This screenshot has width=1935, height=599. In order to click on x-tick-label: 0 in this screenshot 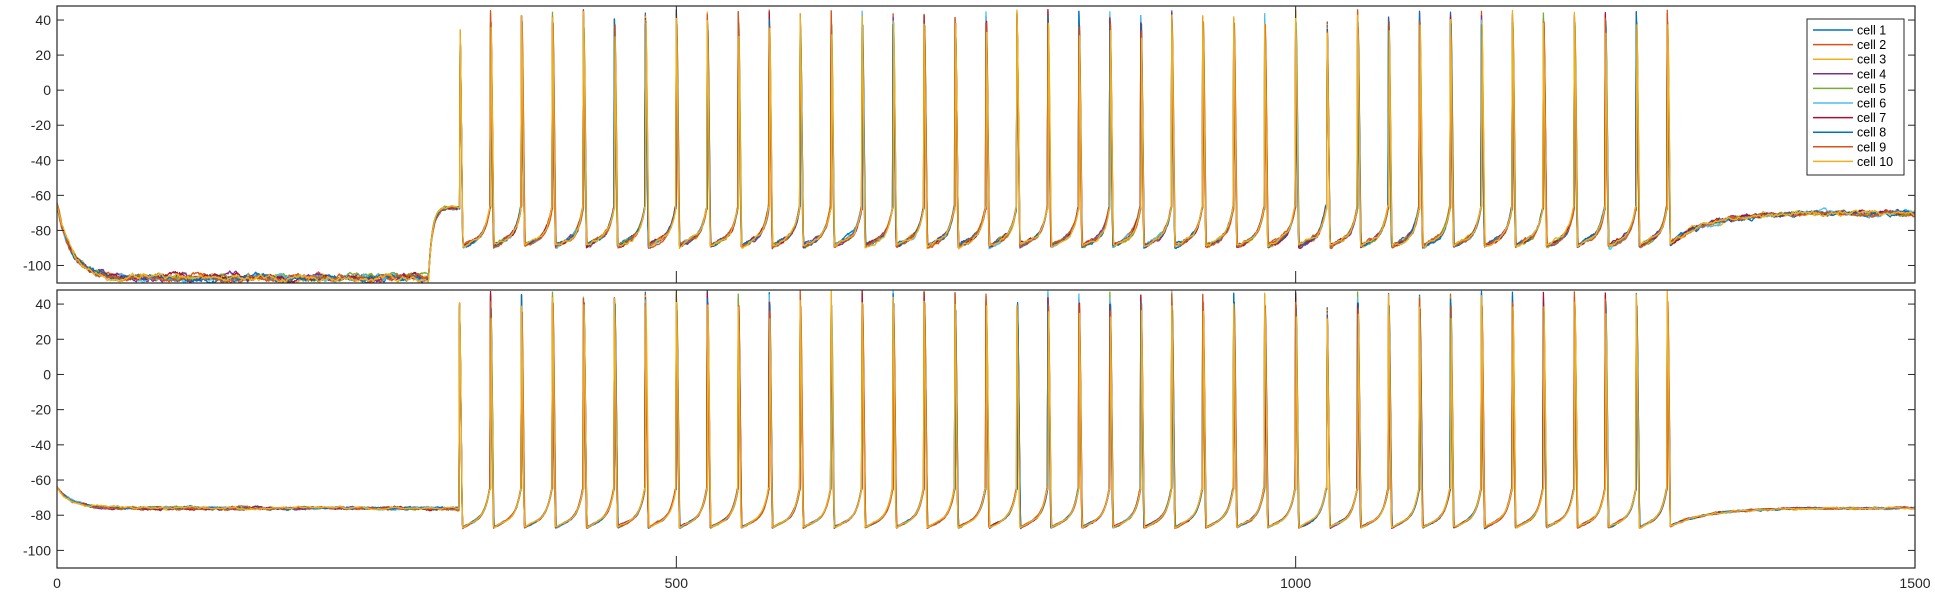, I will do `click(57, 583)`.